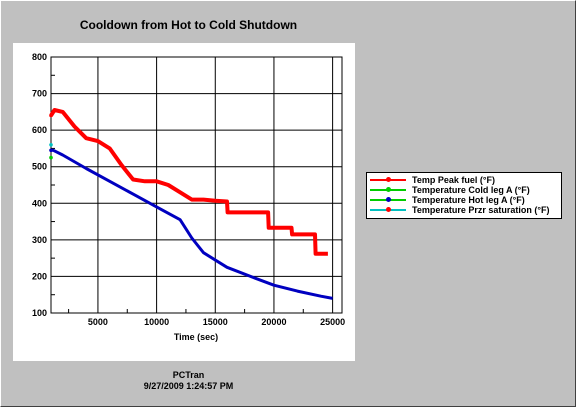  What do you see at coordinates (39, 313) in the screenshot?
I see `y-tick-label: 100` at bounding box center [39, 313].